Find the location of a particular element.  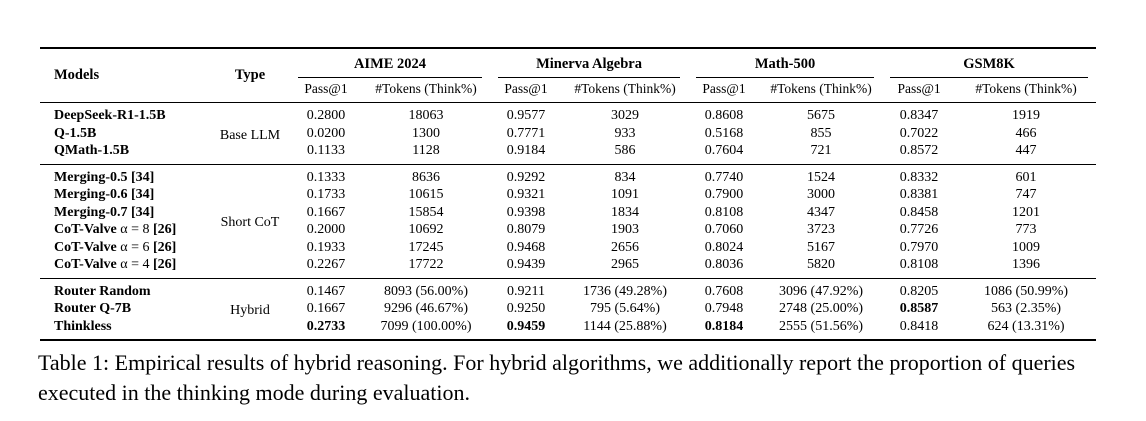

value-cell: 0.2000 is located at coordinates (326, 230).